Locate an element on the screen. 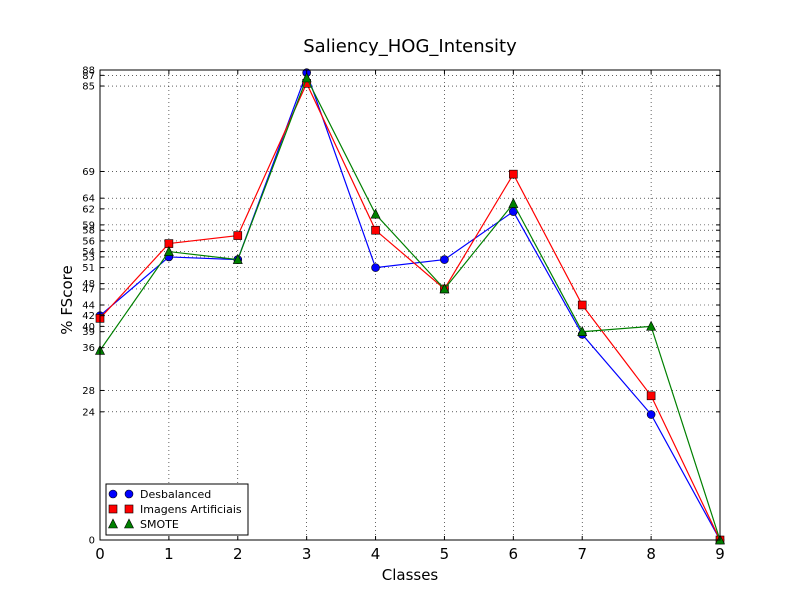 This screenshot has height=600, width=800. y-tick-label: 54 is located at coordinates (88, 252).